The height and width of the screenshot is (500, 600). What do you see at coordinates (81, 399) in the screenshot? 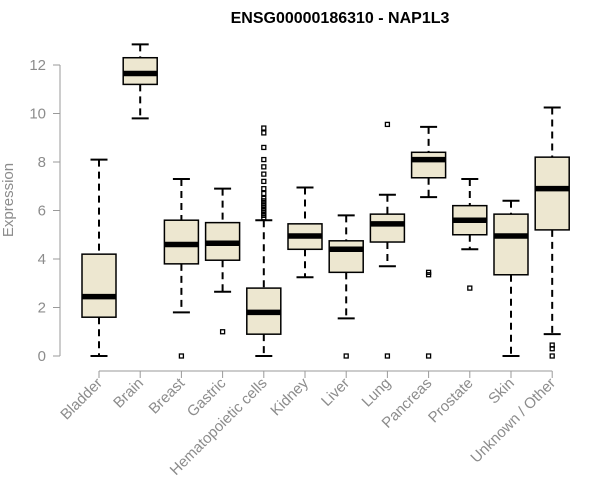
I see `x-tick-label: Bladder` at bounding box center [81, 399].